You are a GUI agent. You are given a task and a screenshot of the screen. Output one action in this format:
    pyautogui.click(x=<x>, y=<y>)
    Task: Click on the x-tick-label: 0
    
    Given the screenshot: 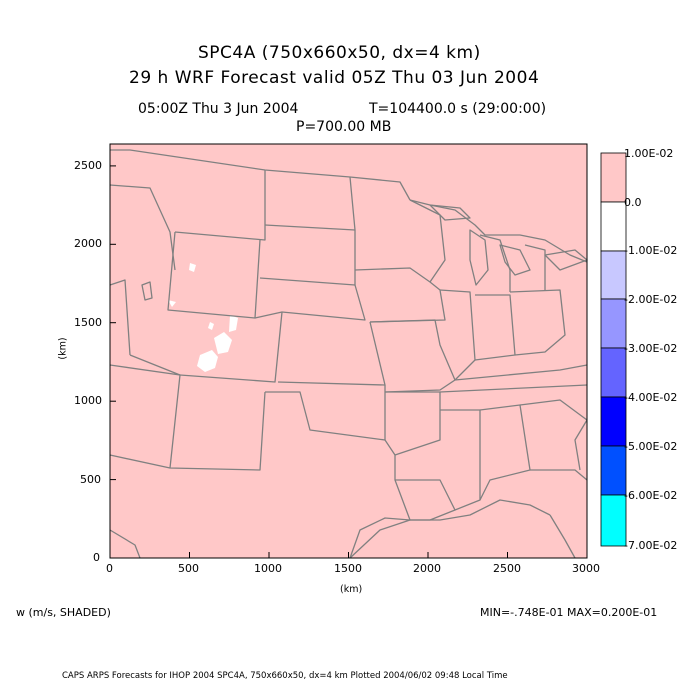 What is the action you would take?
    pyautogui.click(x=109, y=568)
    